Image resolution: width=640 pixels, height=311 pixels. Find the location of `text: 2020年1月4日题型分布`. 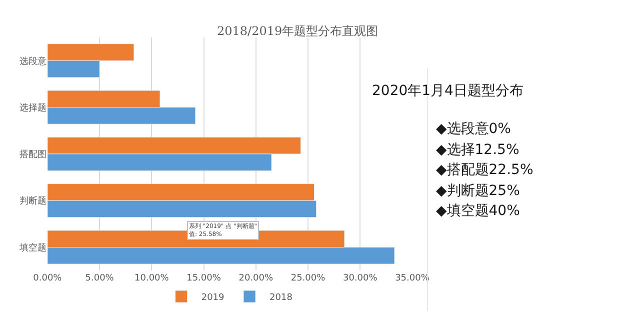

text: 2020年1月4日题型分布 is located at coordinates (448, 91).